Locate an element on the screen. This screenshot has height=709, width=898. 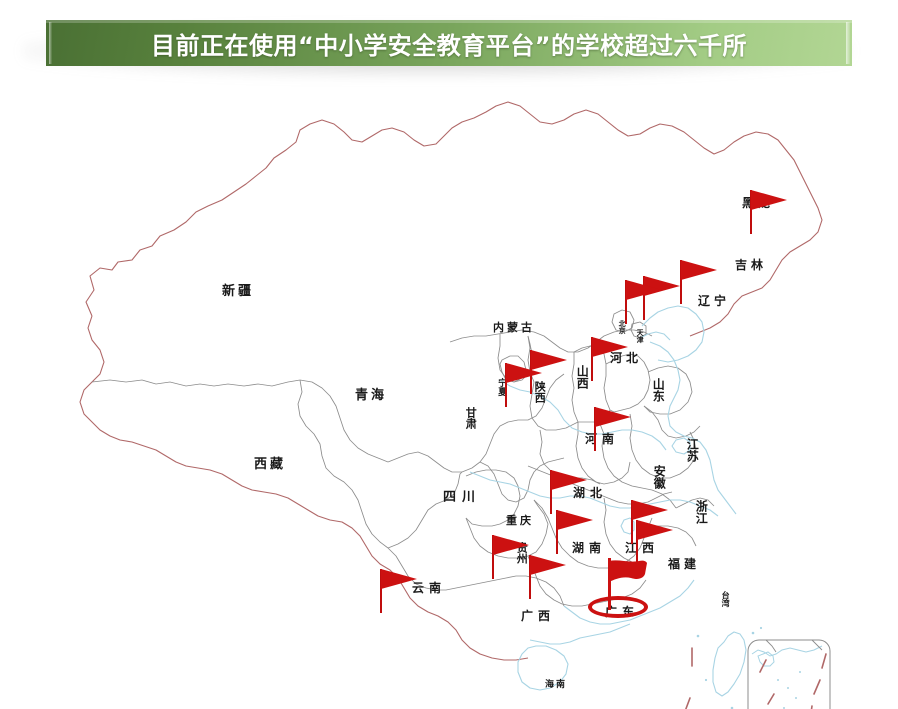
banner-body: 目前正在使用“中小学安全教育平台”的学校超过六千所 is located at coordinates (449, 43).